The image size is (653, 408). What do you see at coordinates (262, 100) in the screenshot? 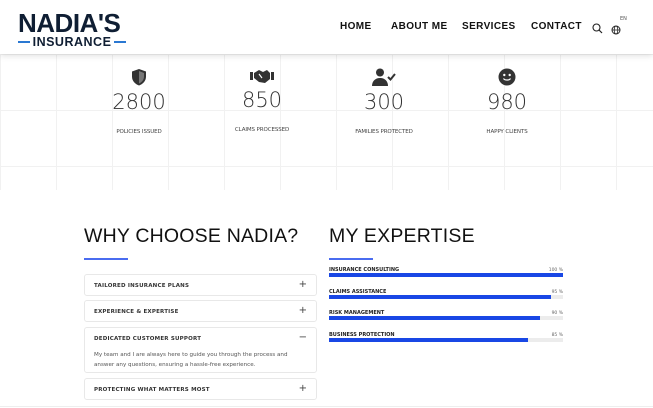
I see `stat-claims: 850 CLAIMS PROCESSED` at bounding box center [262, 100].